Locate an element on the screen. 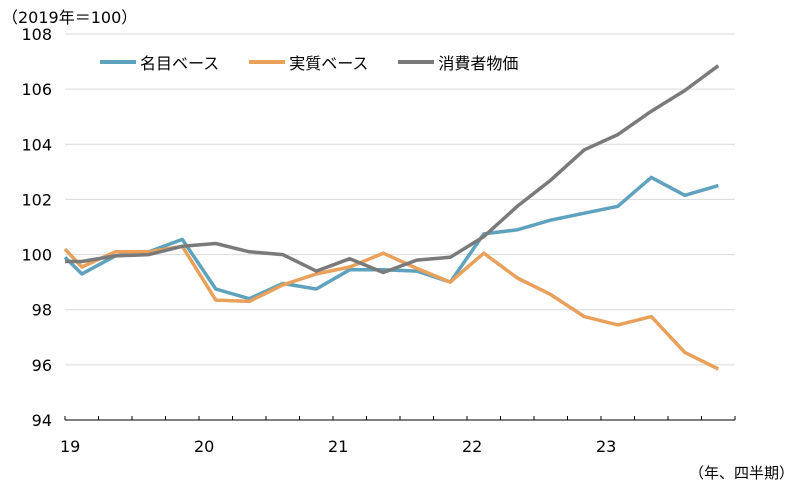  x-axis is located at coordinates (400, 418).